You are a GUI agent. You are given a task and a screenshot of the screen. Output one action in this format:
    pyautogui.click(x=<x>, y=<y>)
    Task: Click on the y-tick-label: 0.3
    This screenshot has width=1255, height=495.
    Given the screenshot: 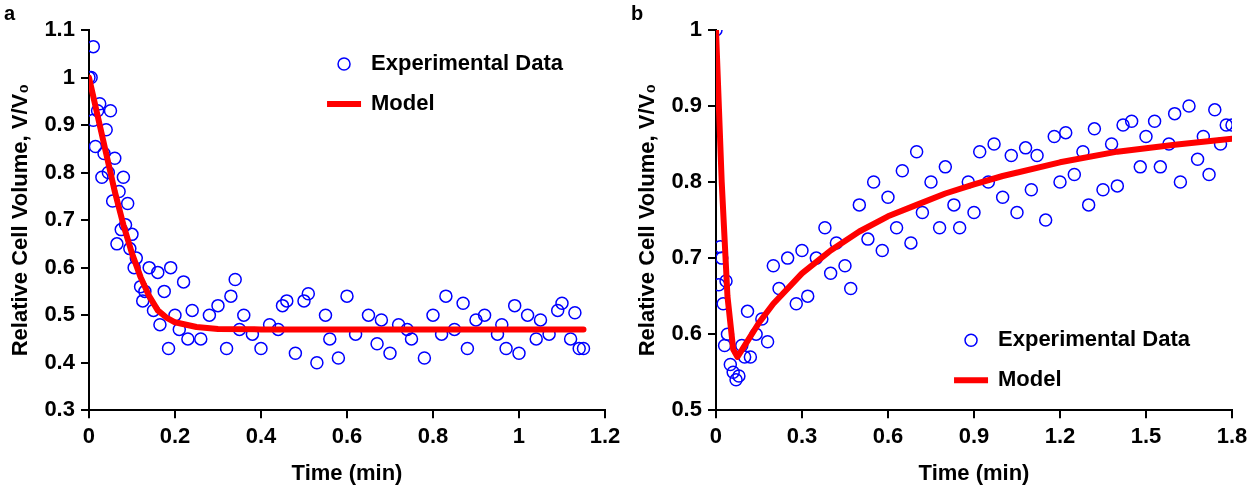 What is the action you would take?
    pyautogui.click(x=59, y=409)
    